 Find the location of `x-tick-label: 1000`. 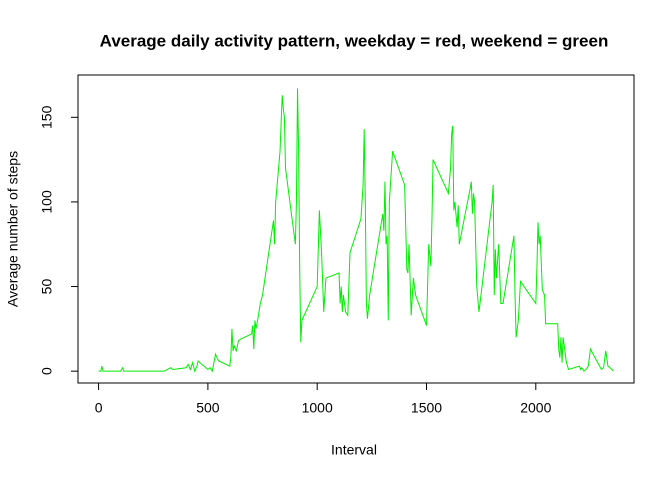

x-tick-label: 1000 is located at coordinates (317, 408).